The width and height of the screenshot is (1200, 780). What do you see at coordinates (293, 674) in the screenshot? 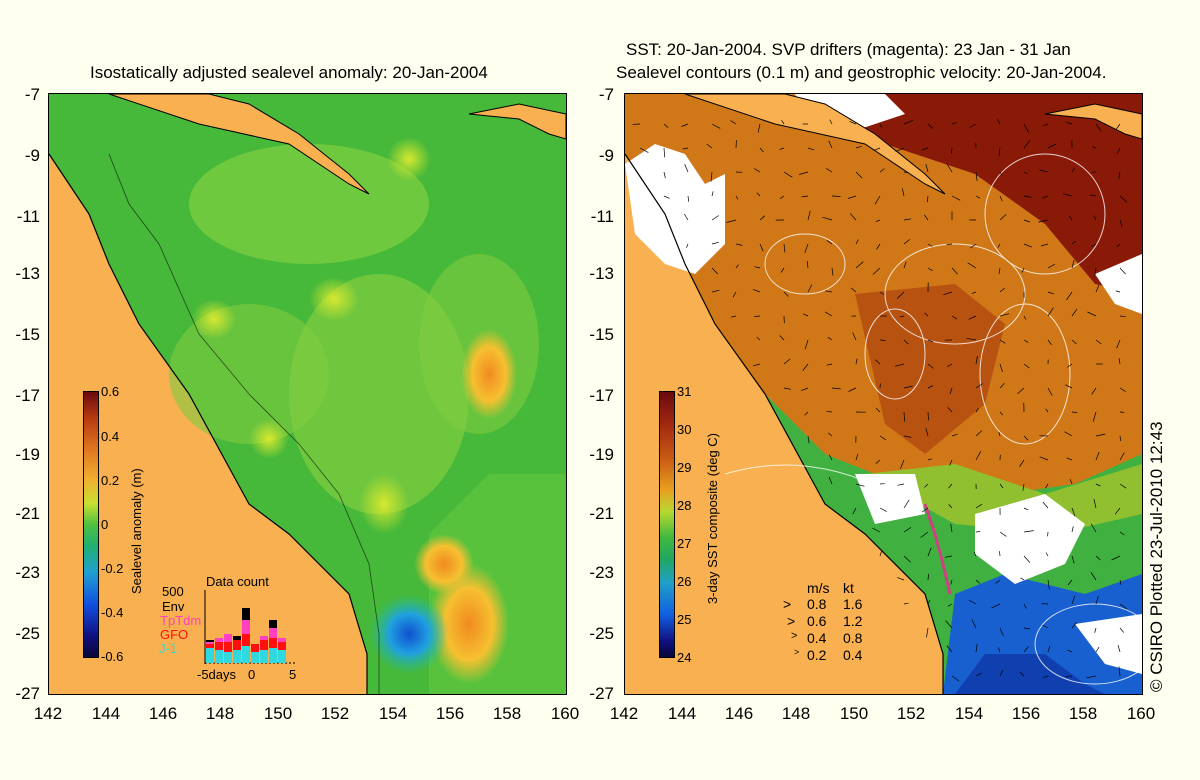
I see `data-count-axis-label: 5` at bounding box center [293, 674].